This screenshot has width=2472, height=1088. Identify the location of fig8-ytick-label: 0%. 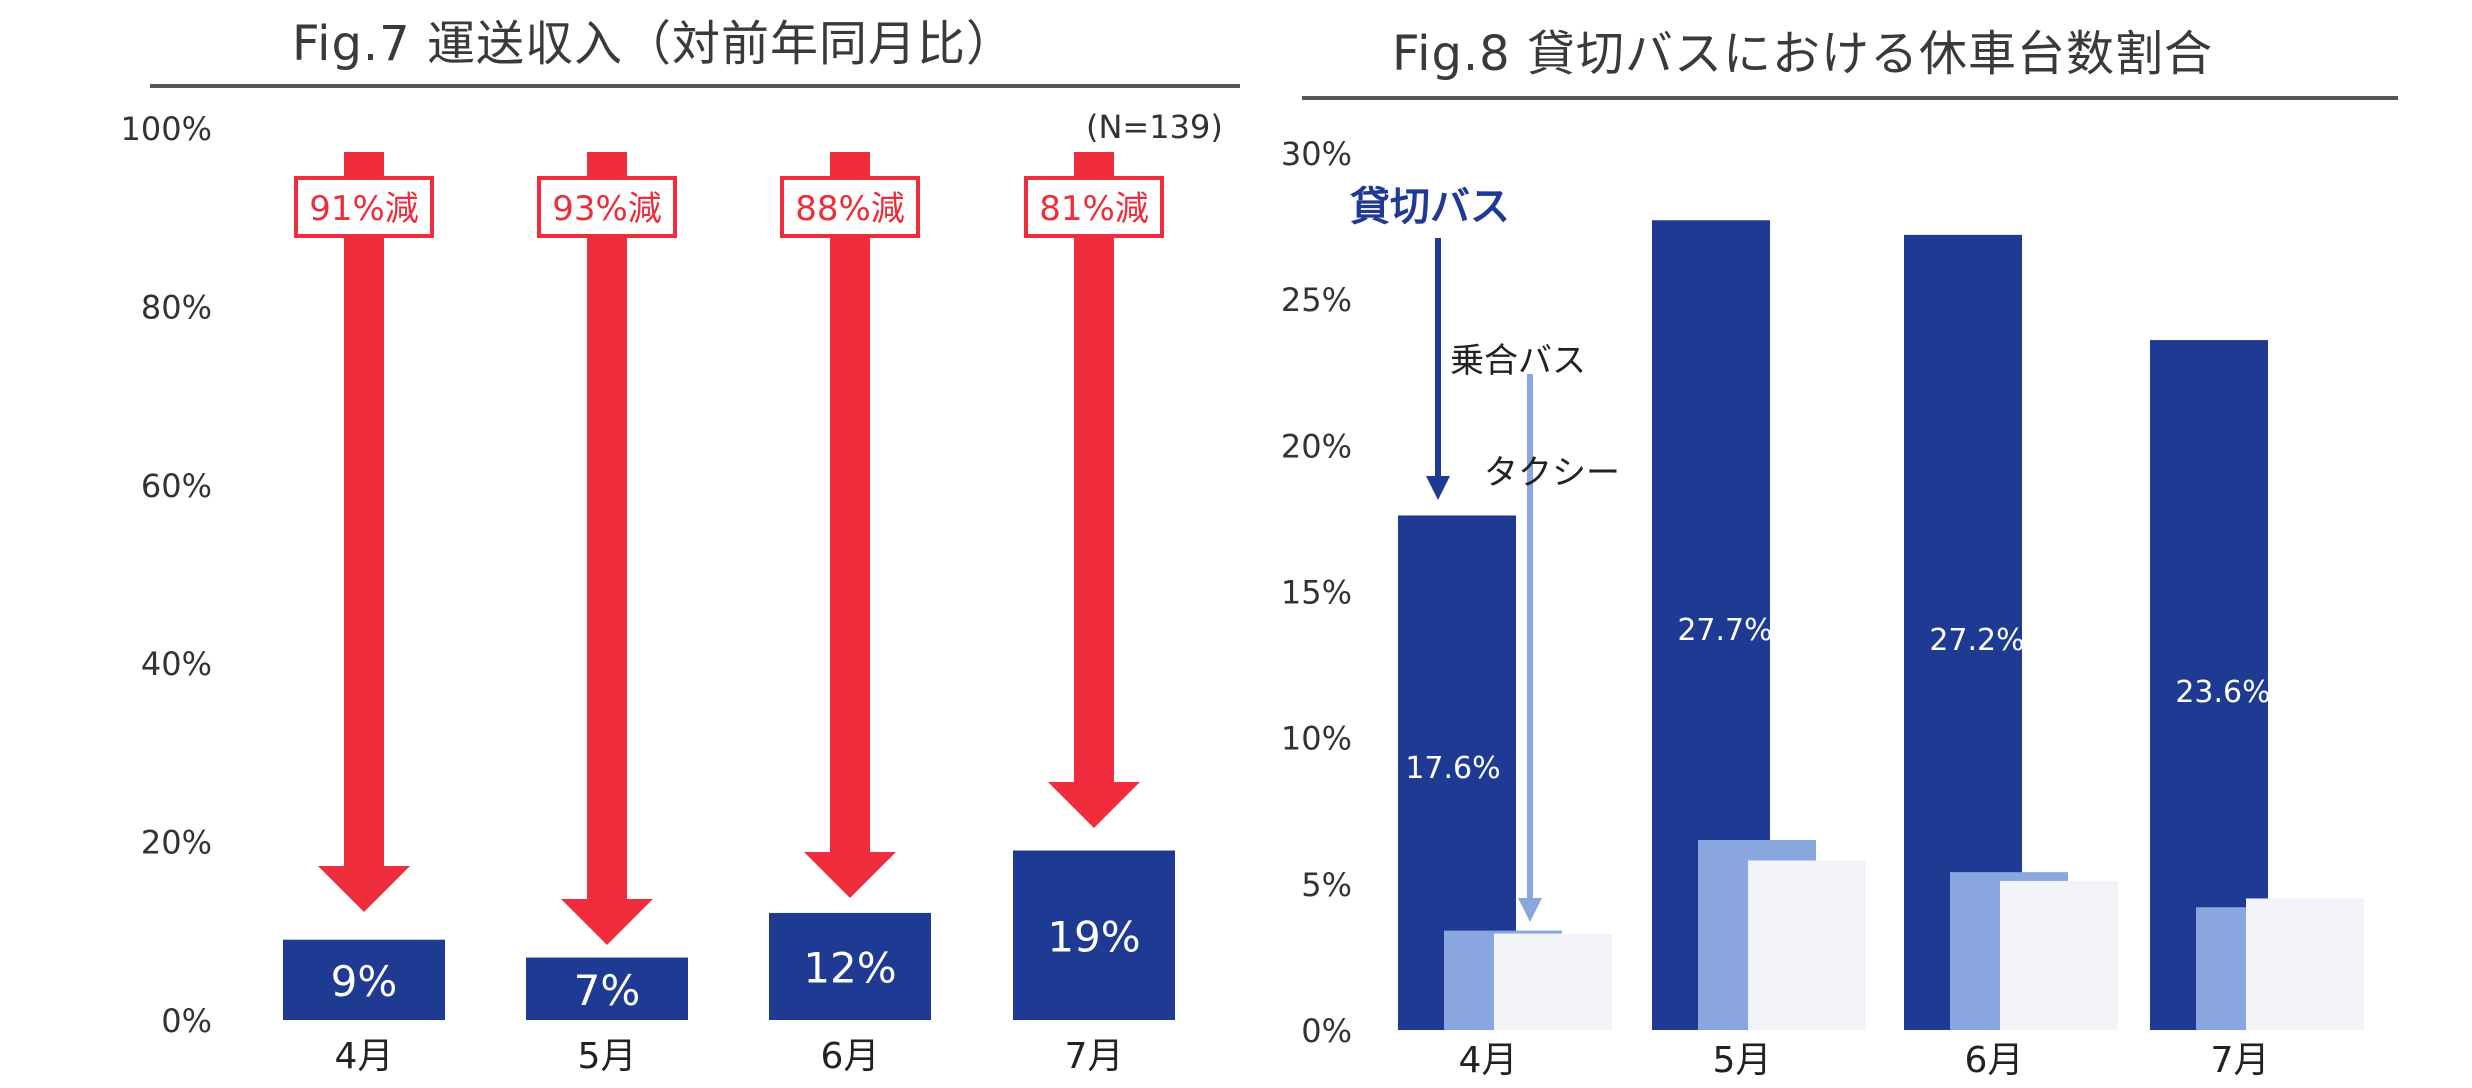
(1326, 1031).